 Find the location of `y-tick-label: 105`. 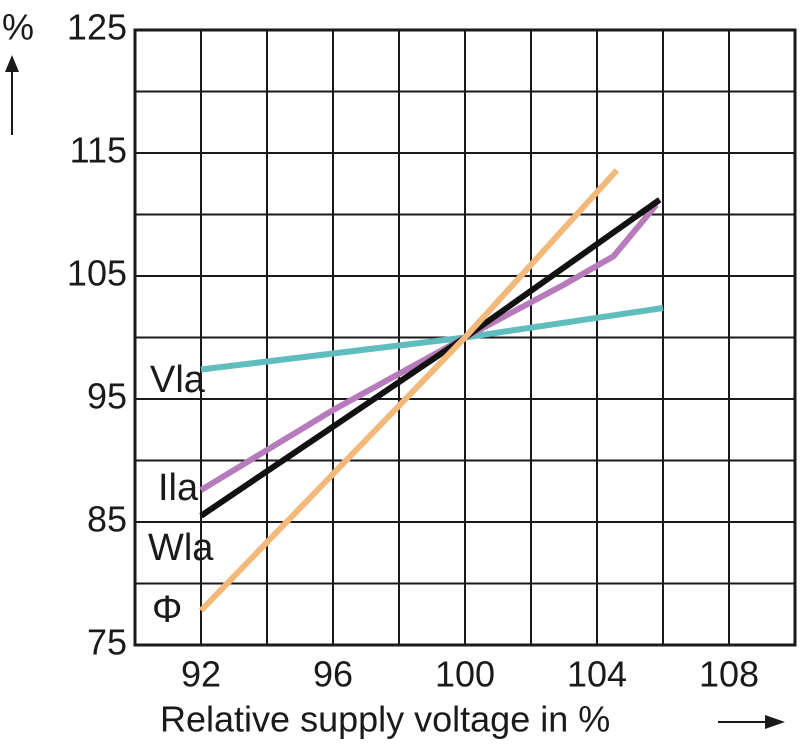

y-tick-label: 105 is located at coordinates (97, 273).